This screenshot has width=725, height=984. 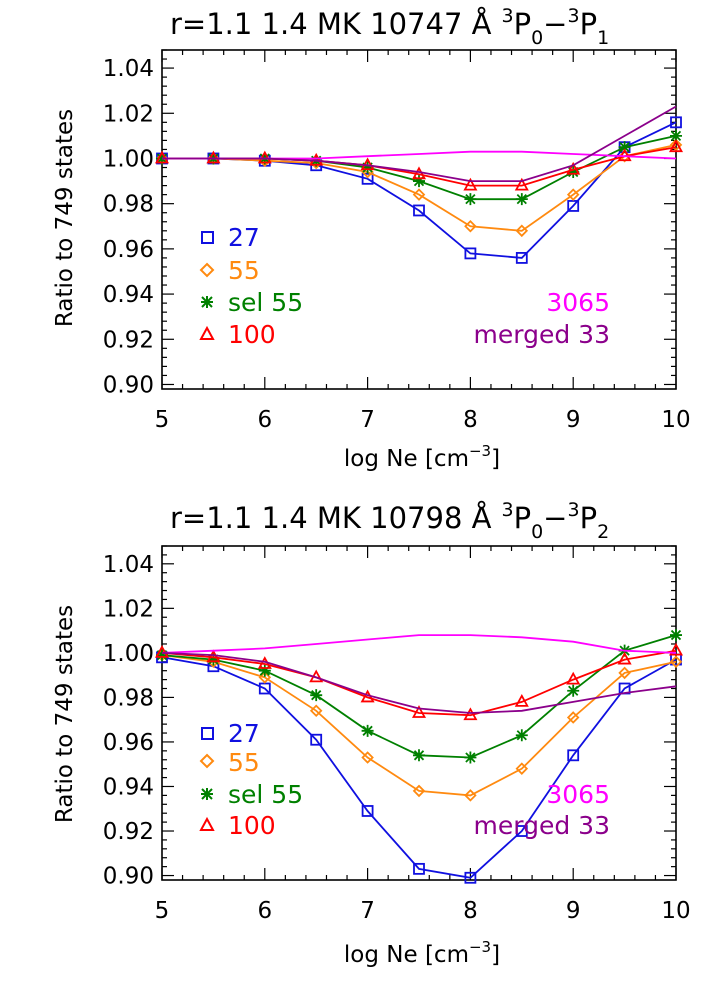 What do you see at coordinates (252, 334) in the screenshot?
I see `legend-label: 100` at bounding box center [252, 334].